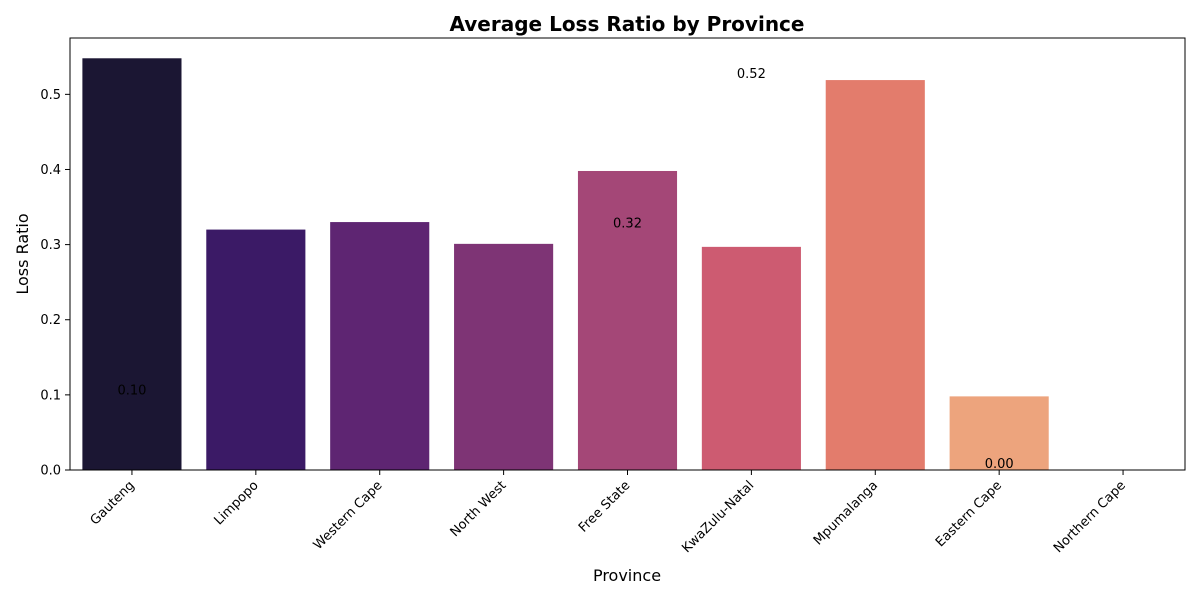 The width and height of the screenshot is (1200, 600). What do you see at coordinates (627, 24) in the screenshot?
I see `chart-title: Average Loss Ratio by Province` at bounding box center [627, 24].